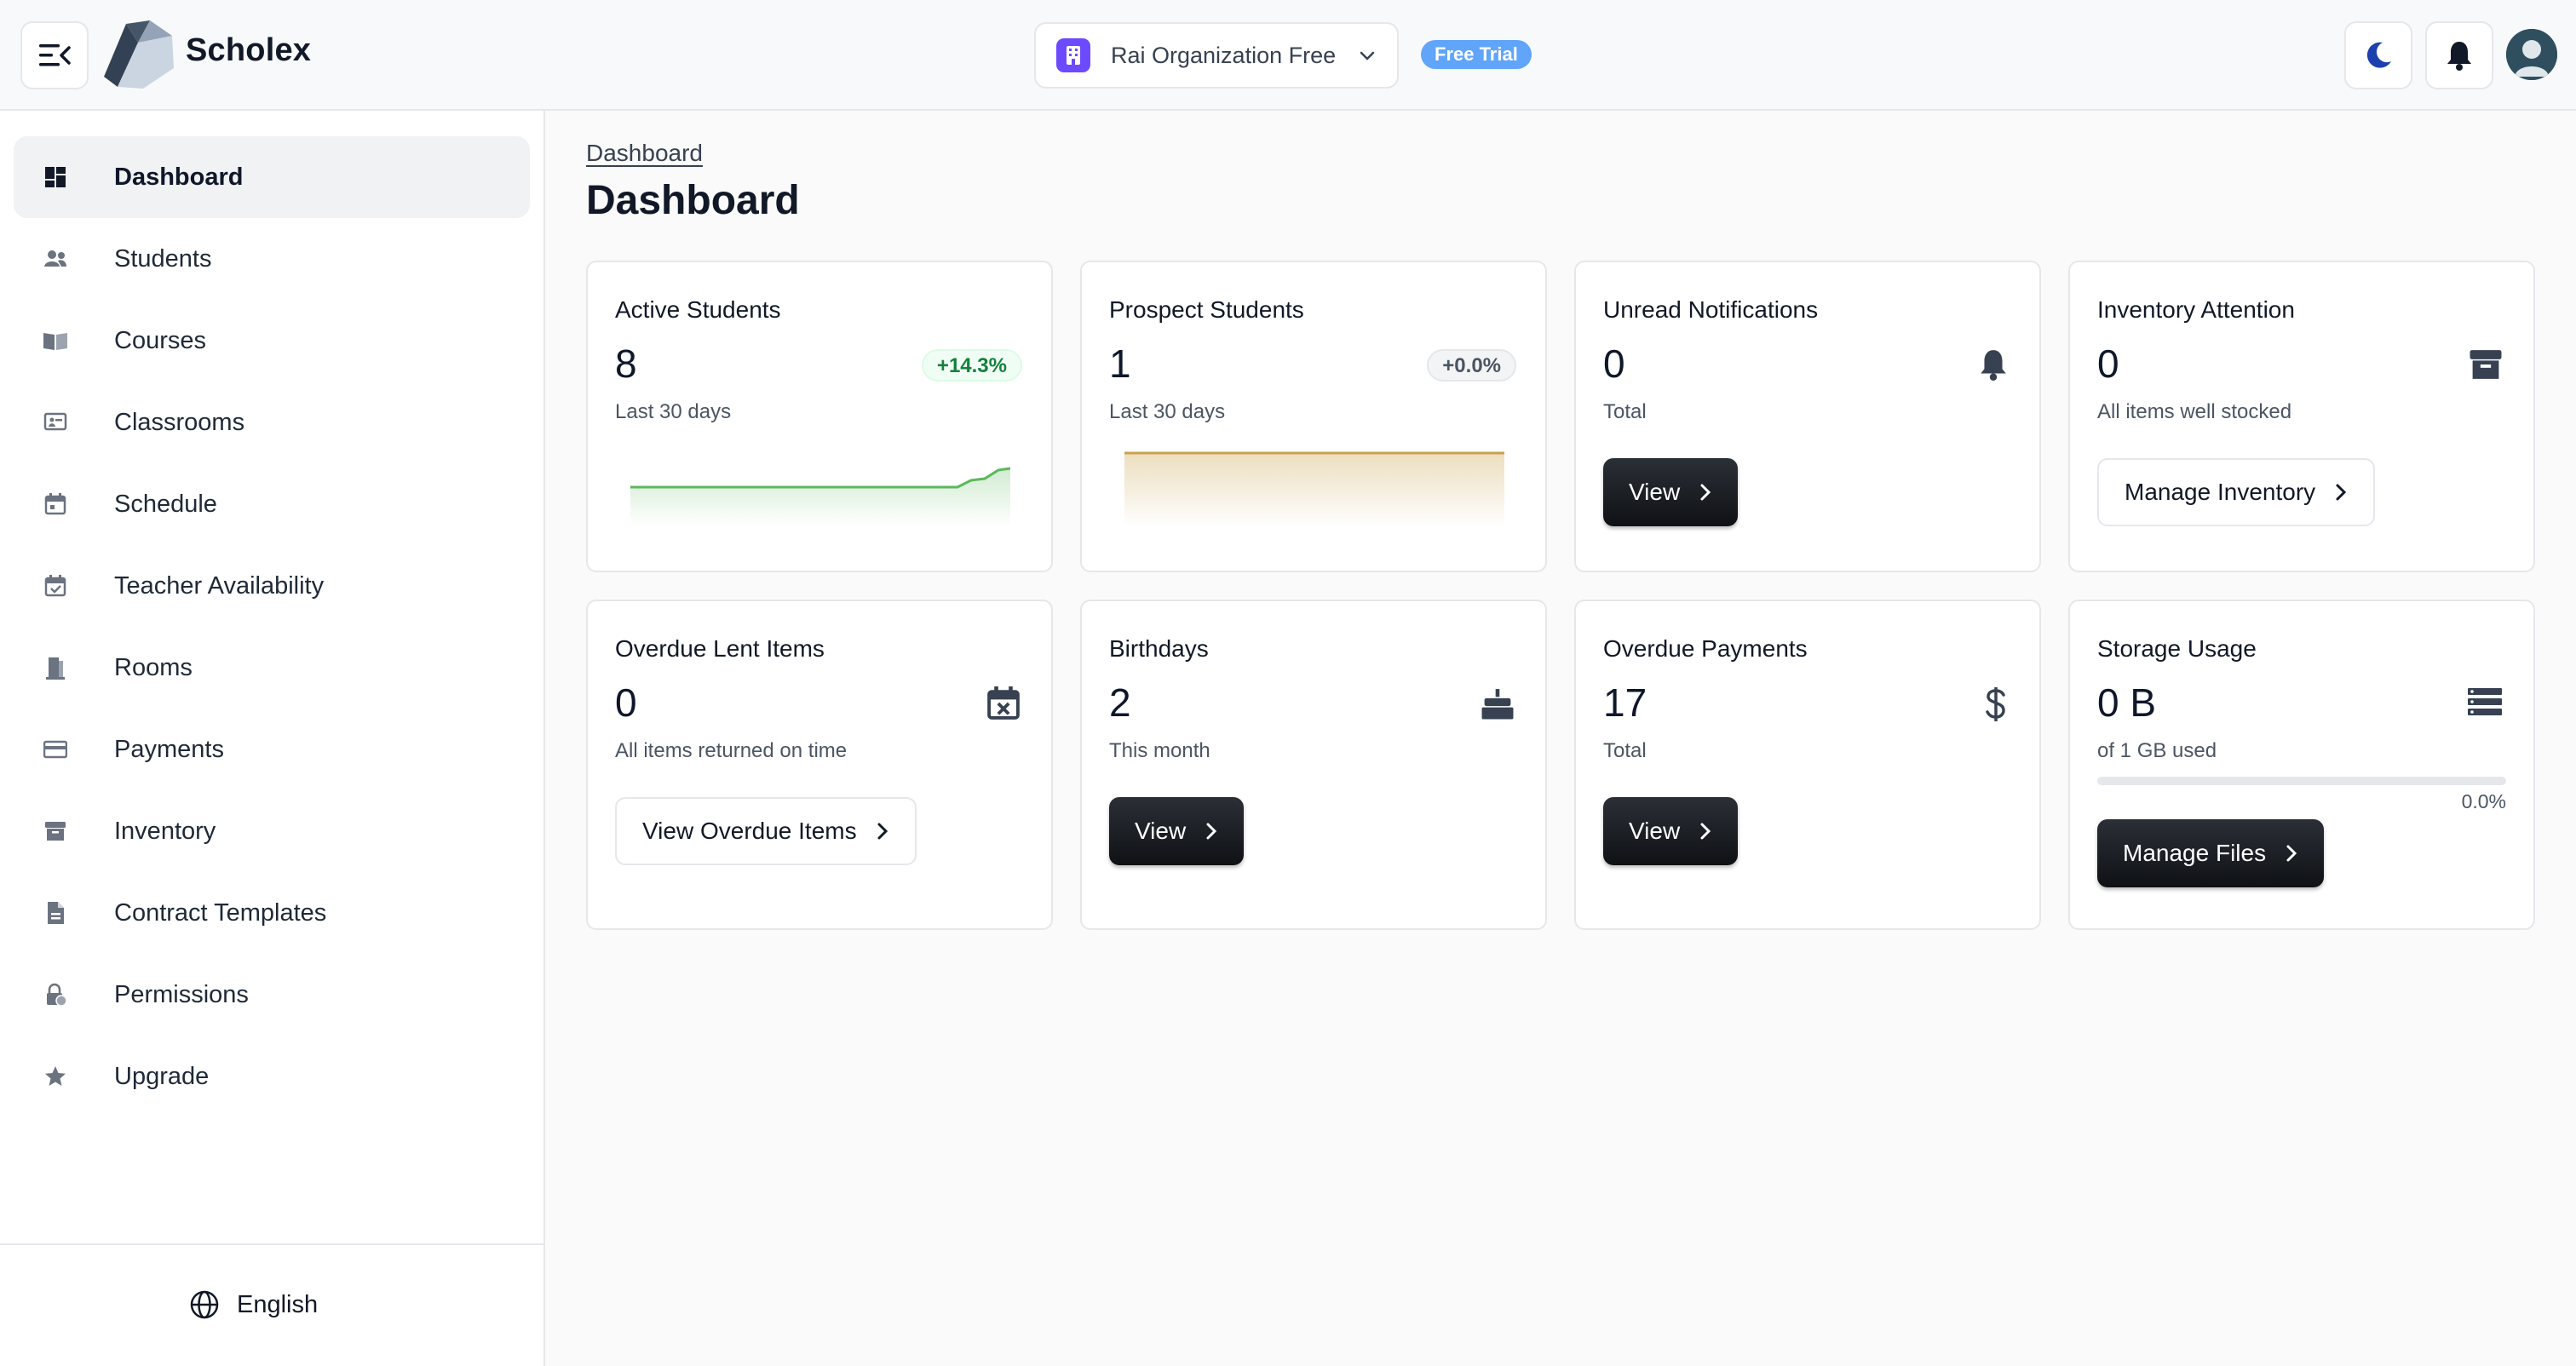  I want to click on sidebar-item-teacher-availability: Teacher Availability, so click(272, 586).